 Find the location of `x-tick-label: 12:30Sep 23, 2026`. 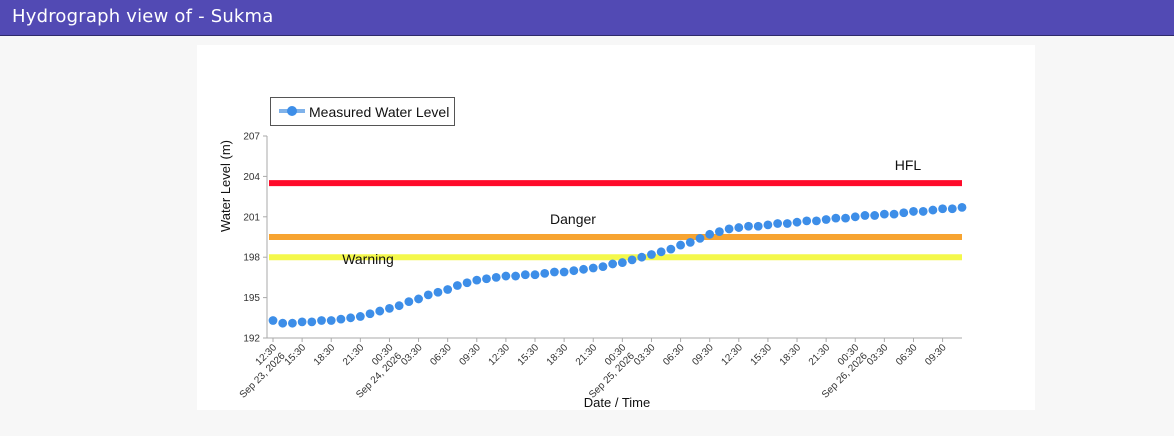

x-tick-label: 12:30Sep 23, 2026 is located at coordinates (258, 371).